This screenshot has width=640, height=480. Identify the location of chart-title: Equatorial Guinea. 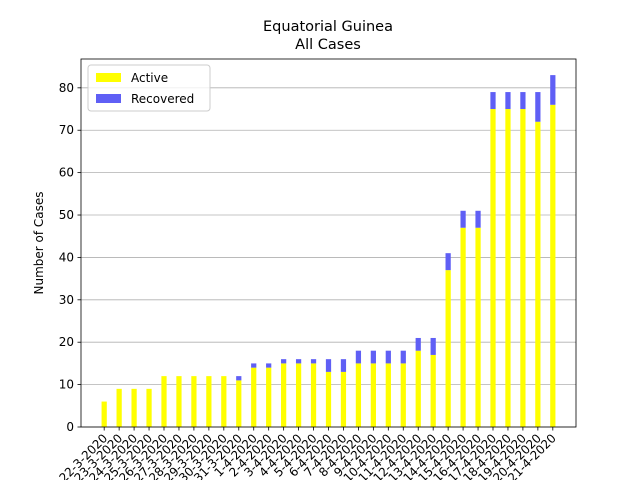
(328, 27).